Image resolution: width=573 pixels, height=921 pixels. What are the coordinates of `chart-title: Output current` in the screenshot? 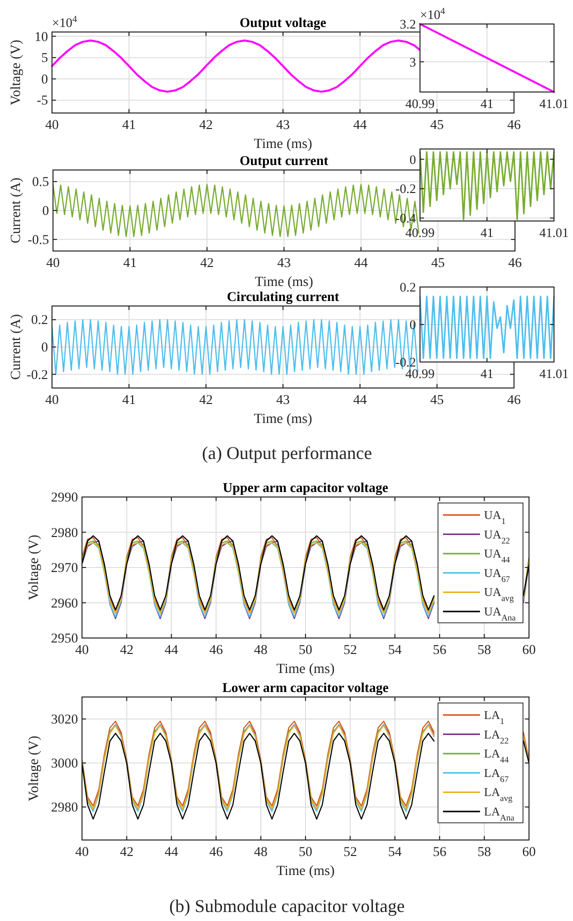 It's located at (284, 160).